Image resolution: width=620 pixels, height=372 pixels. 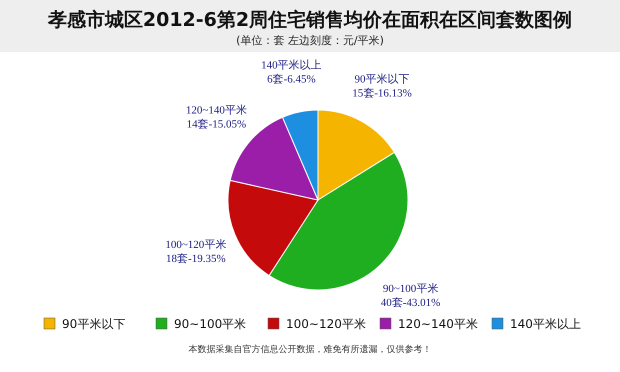 What do you see at coordinates (382, 79) in the screenshot?
I see `slice-label: 90平米以下` at bounding box center [382, 79].